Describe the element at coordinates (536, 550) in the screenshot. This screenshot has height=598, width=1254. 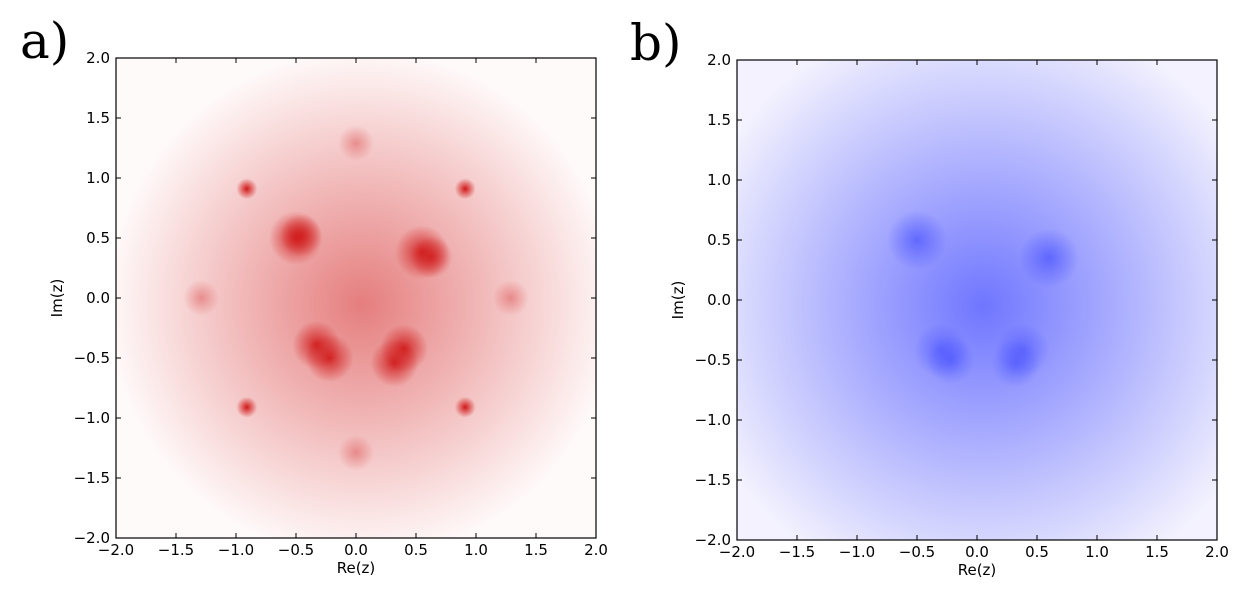
I see `heatmap-a-x-tick-label: 1.5` at that location.